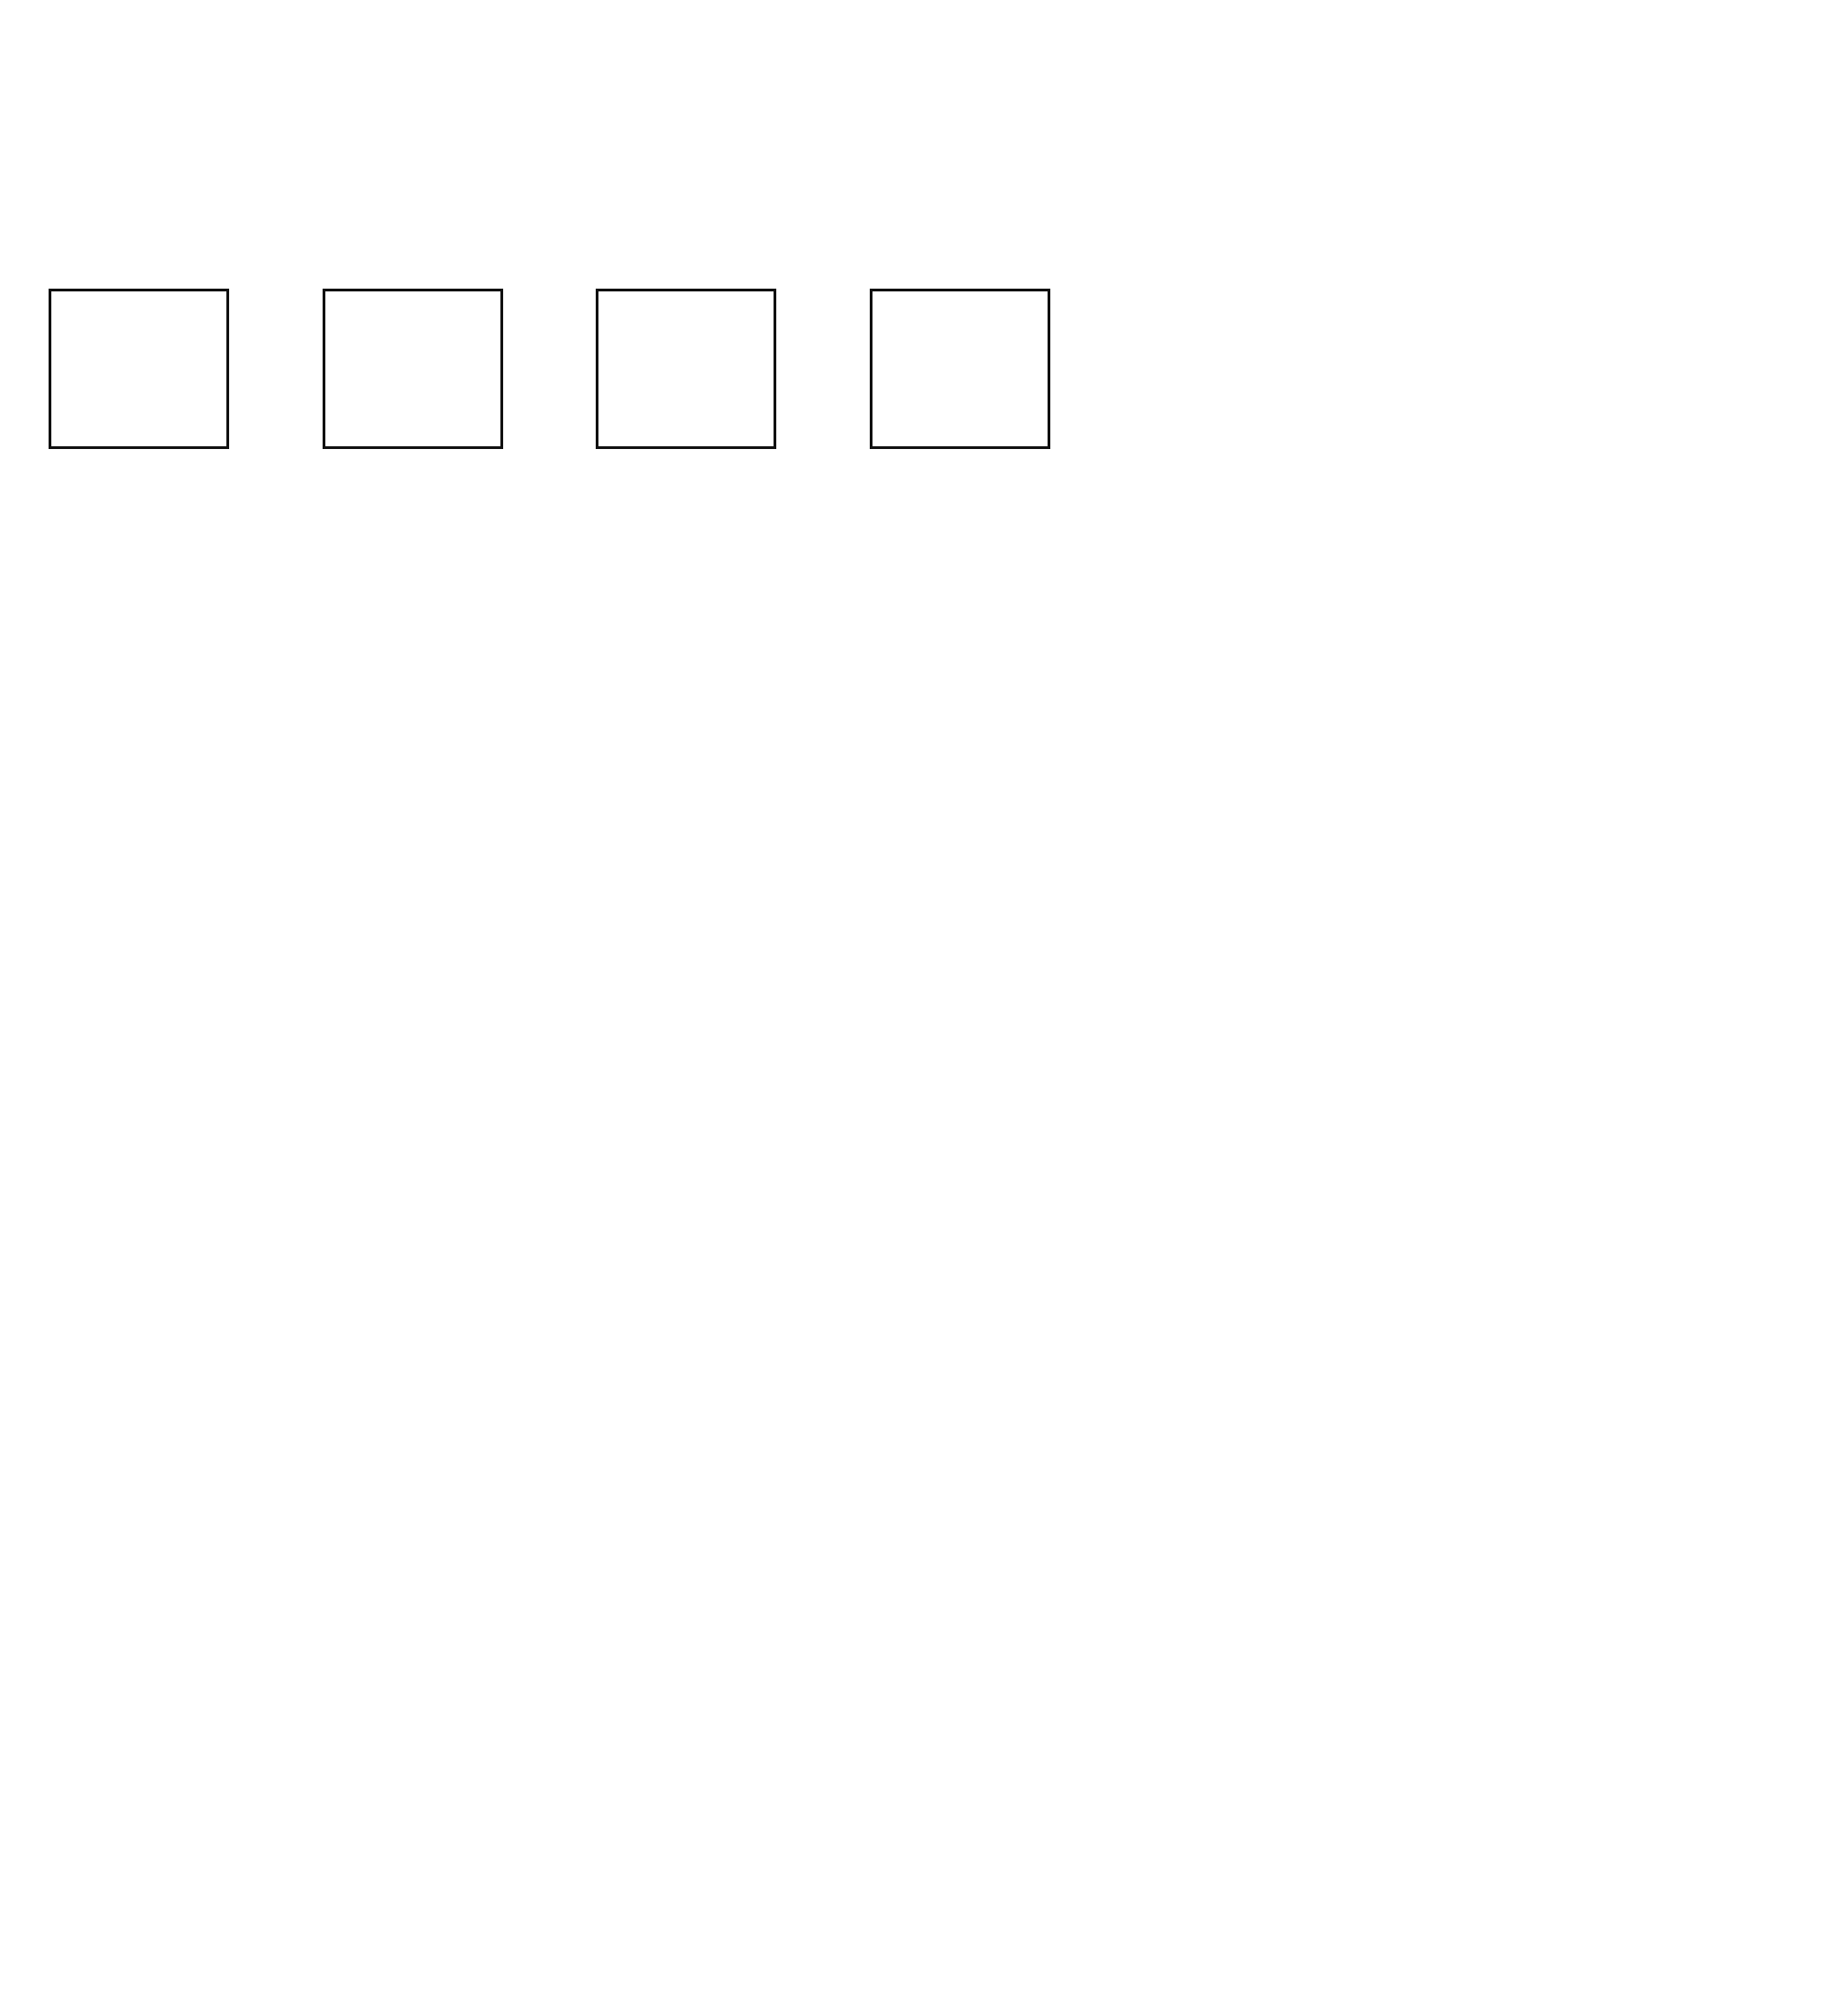  I want to click on finishing-impact-box, so click(960, 369).